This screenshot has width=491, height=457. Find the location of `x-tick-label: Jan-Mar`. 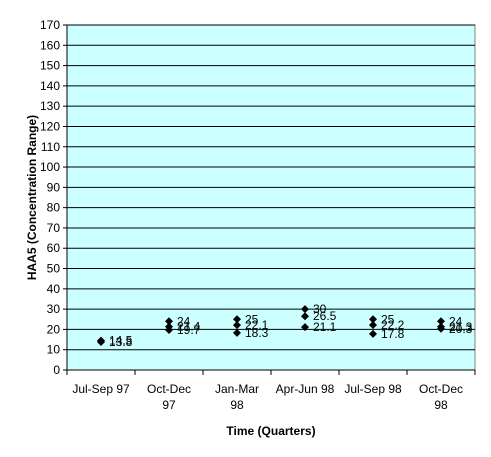

x-tick-label: Jan-Mar is located at coordinates (237, 389).